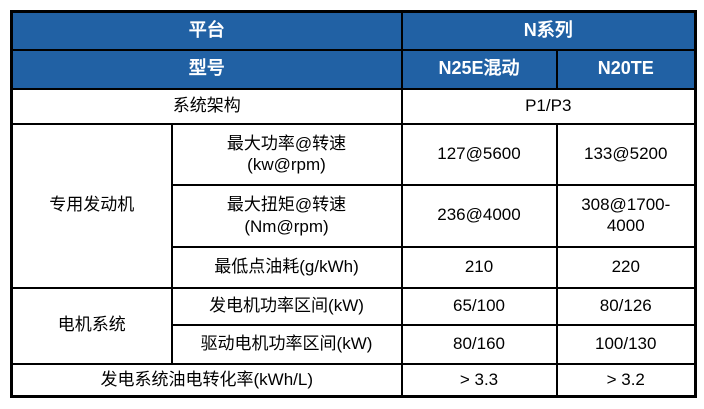 The image size is (704, 409). I want to click on architecture-value-cell: P1/P3, so click(548, 106).